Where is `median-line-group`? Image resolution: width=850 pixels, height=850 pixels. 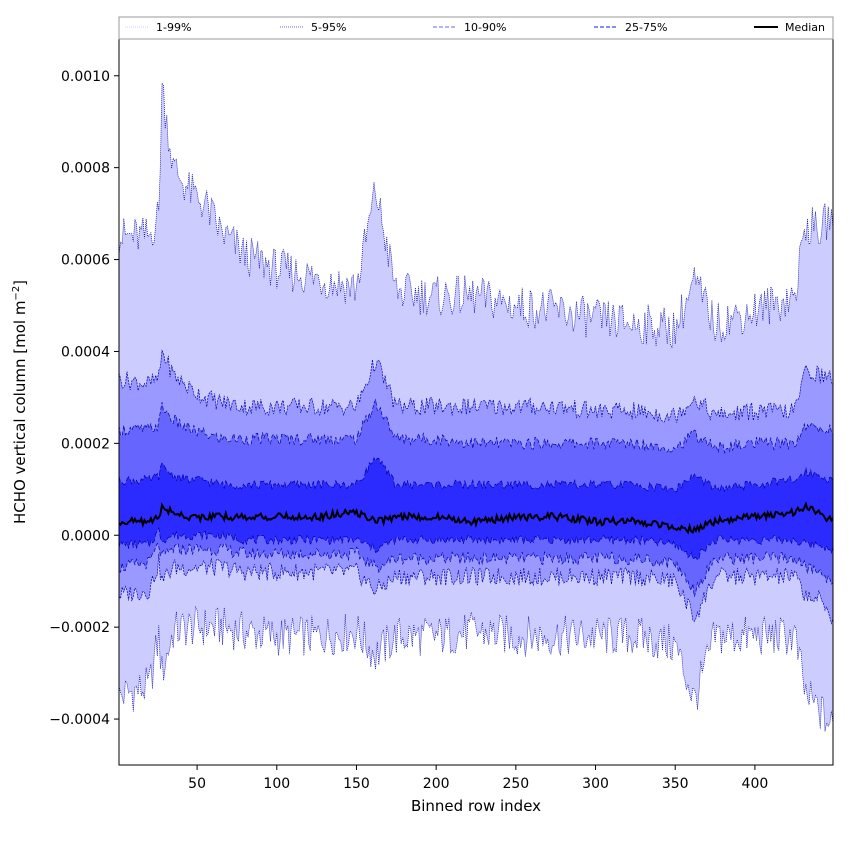 median-line-group is located at coordinates (476, 518).